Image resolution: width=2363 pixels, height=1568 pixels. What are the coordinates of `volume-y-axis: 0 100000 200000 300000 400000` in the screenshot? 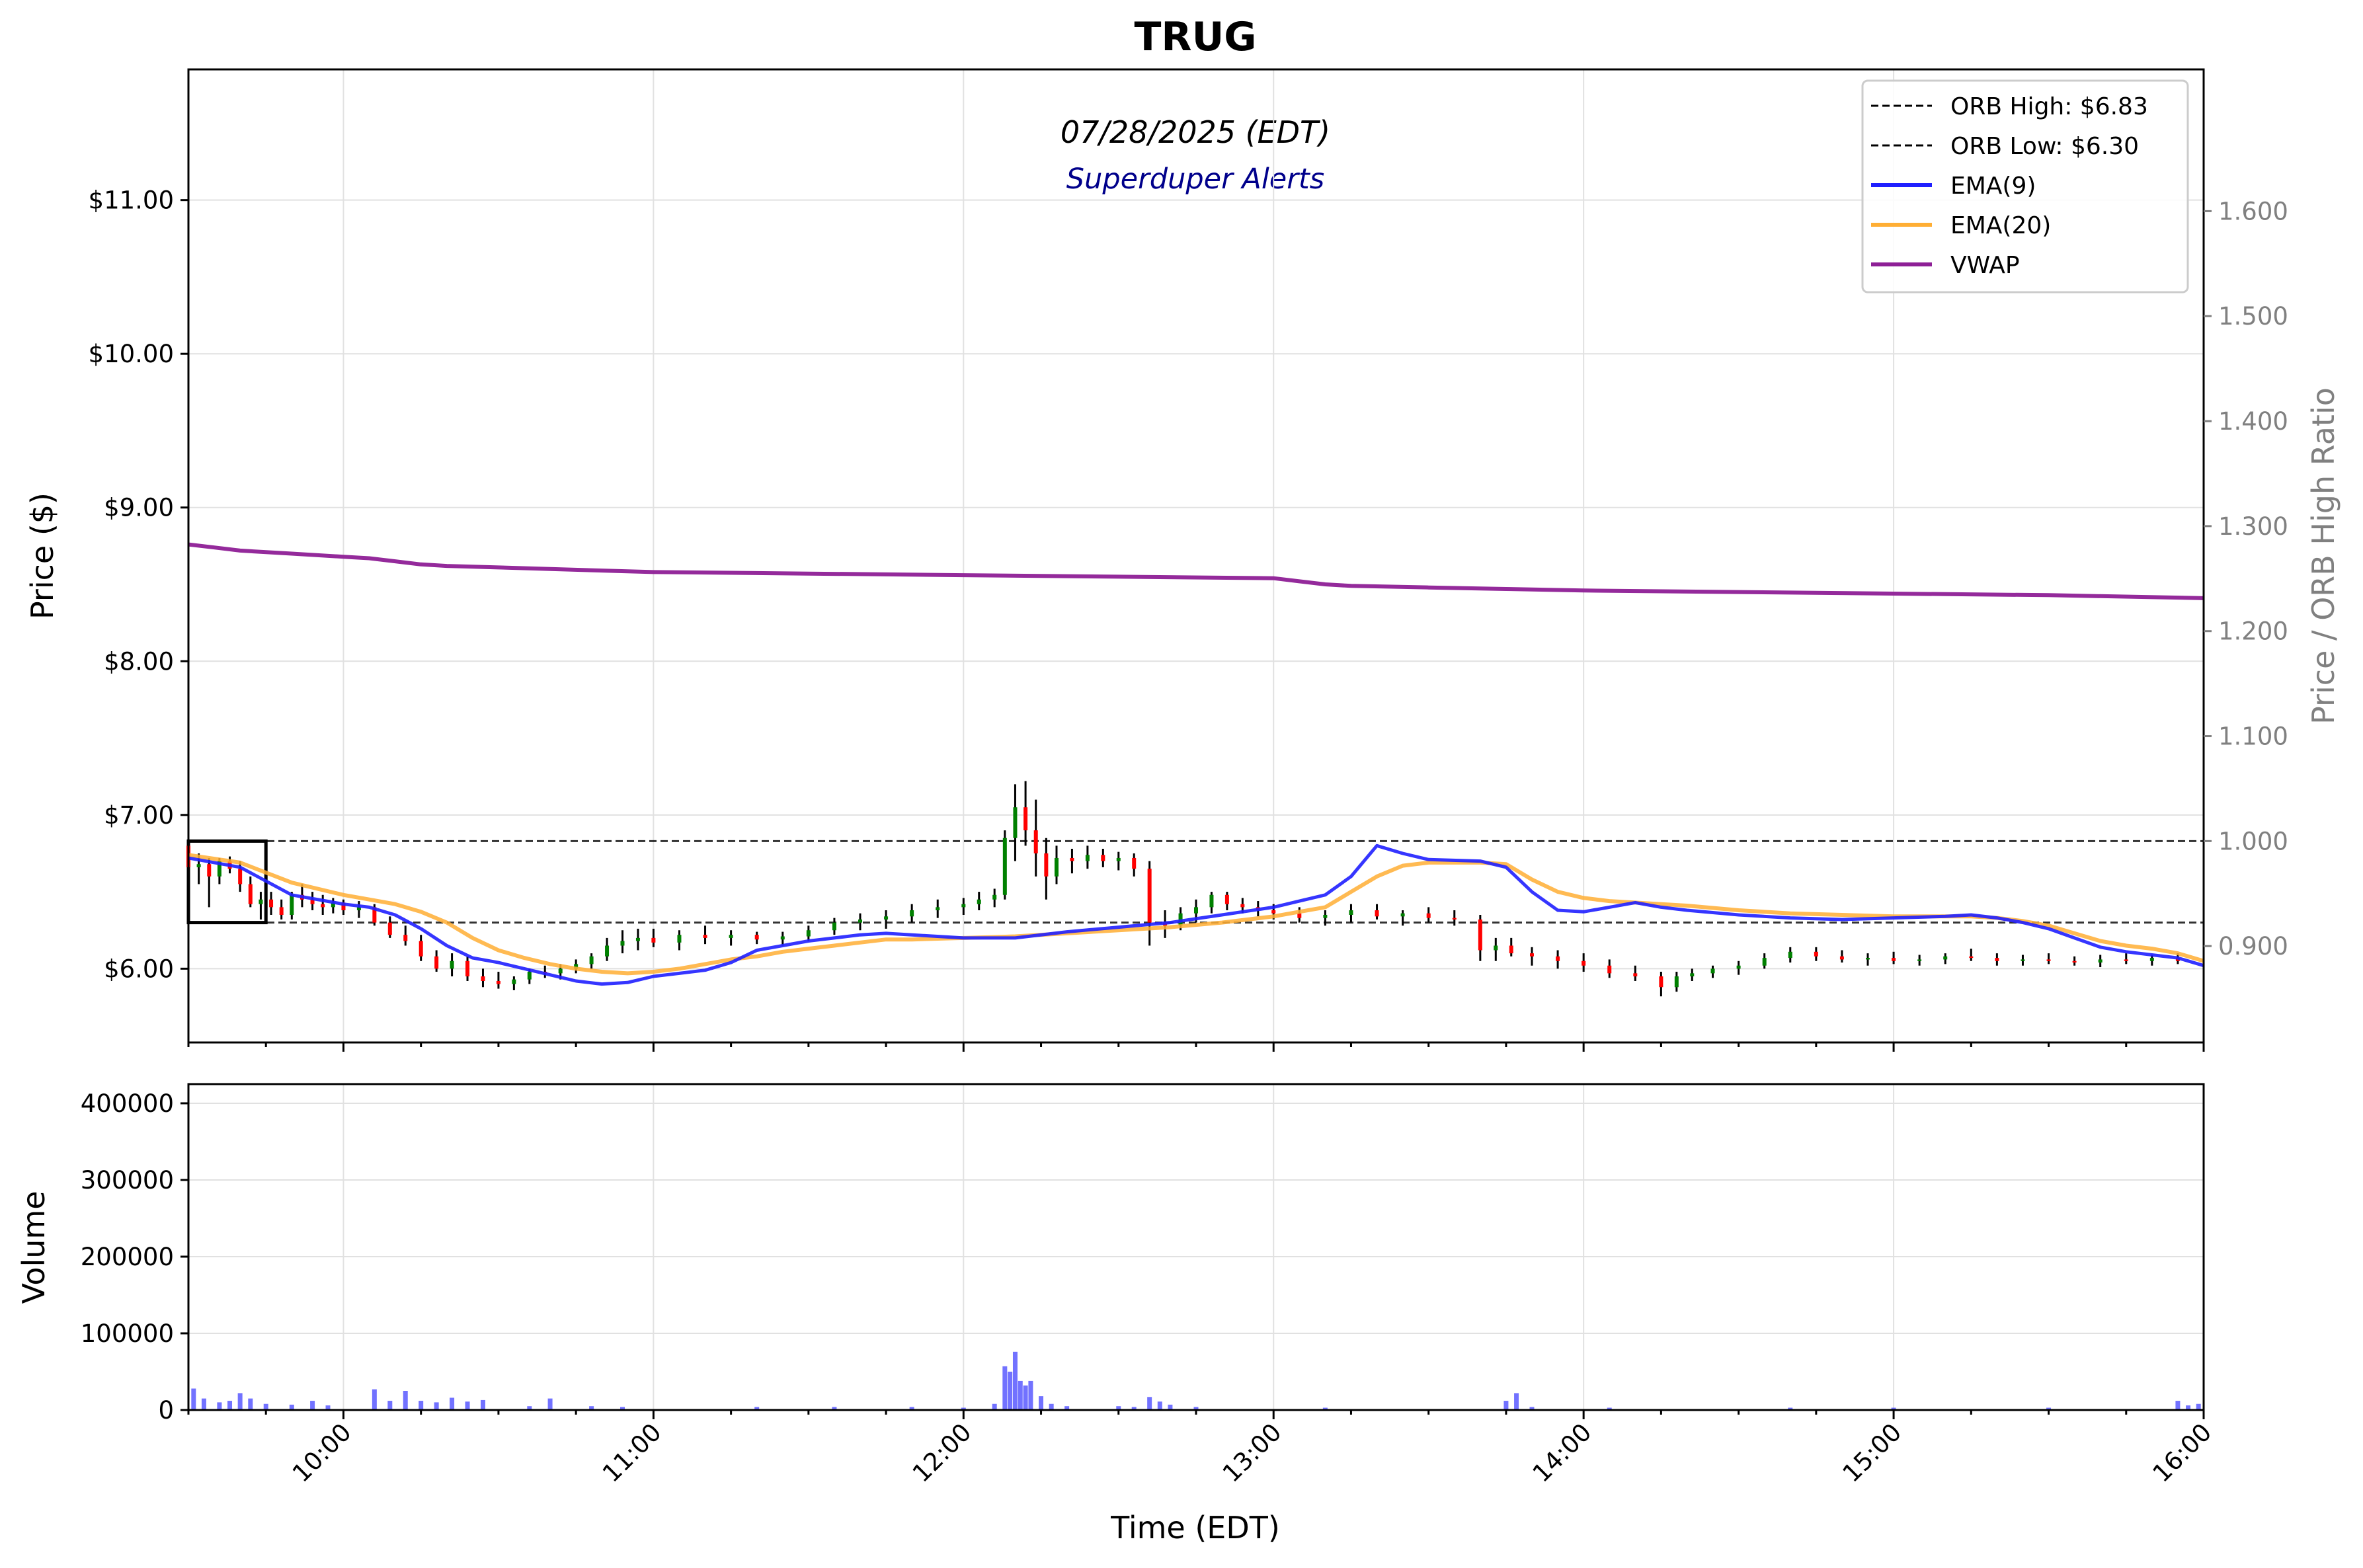 It's located at (134, 1257).